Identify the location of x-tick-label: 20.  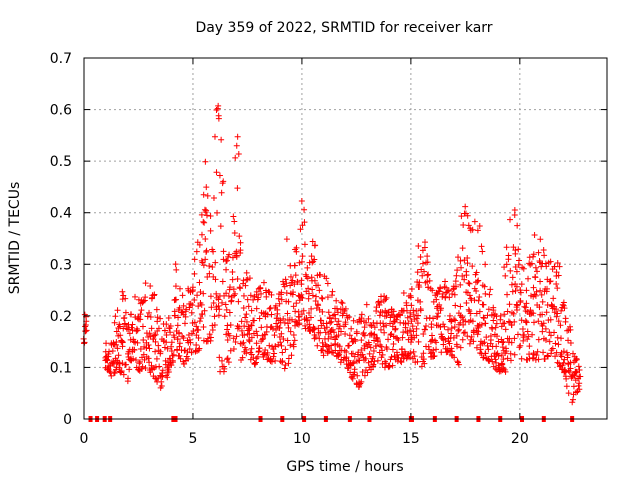
(520, 439).